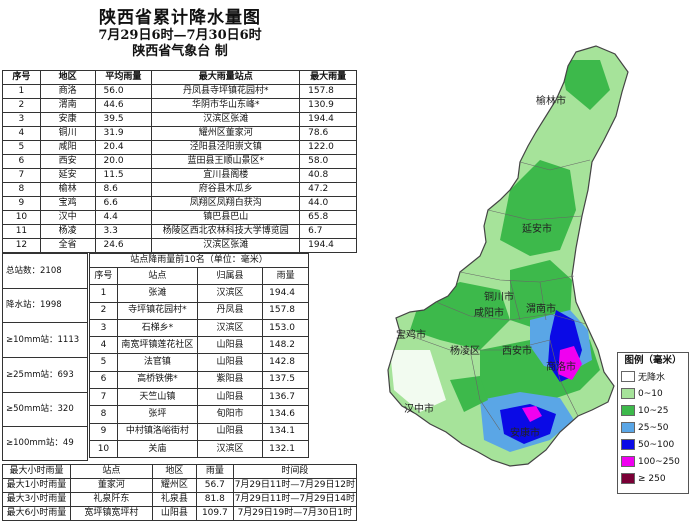 This screenshot has width=690, height=530. I want to click on table-cell: 礼泉阡东, so click(111, 499).